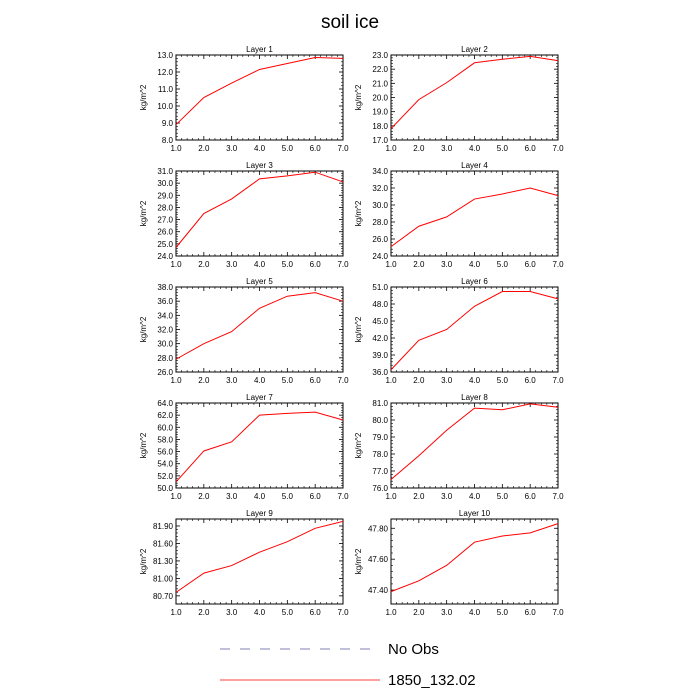 The image size is (700, 700). Describe the element at coordinates (259, 397) in the screenshot. I see `panel-title: Layer 7` at that location.